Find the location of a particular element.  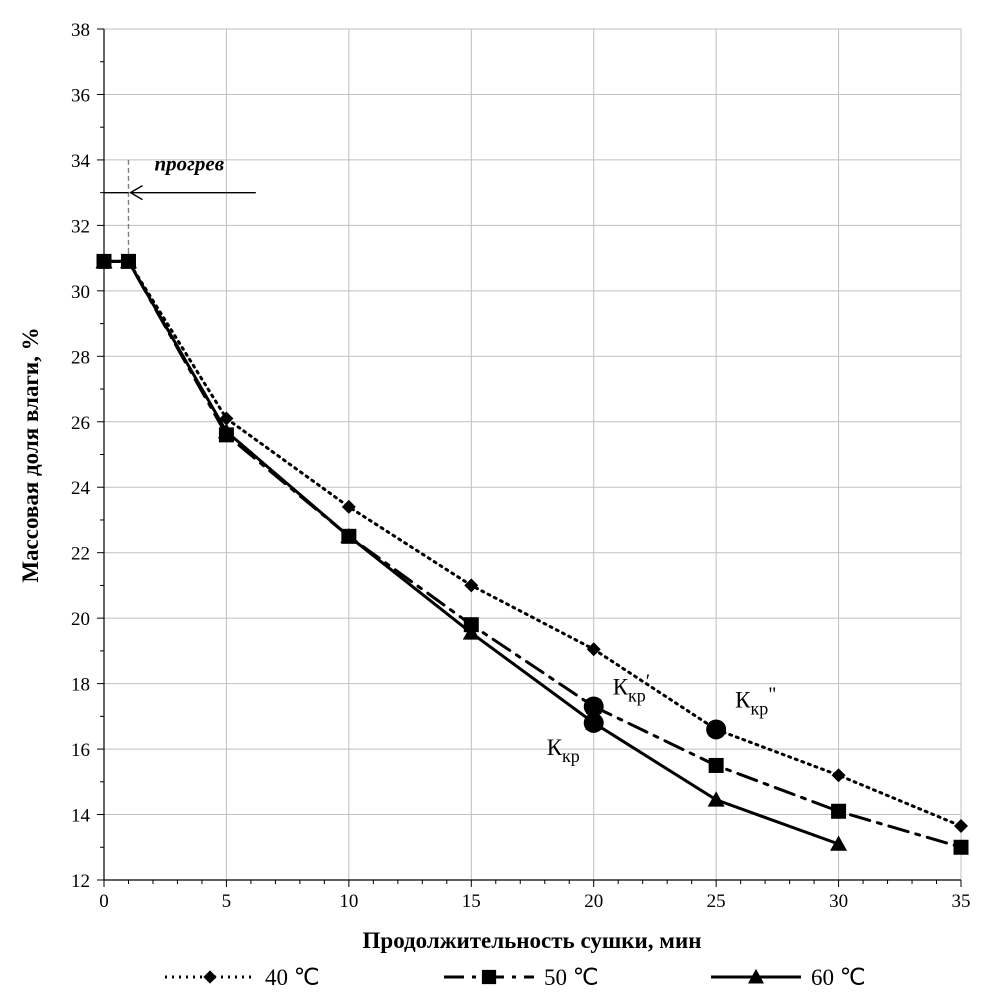

critical-label-mark: ′ is located at coordinates (648, 682).